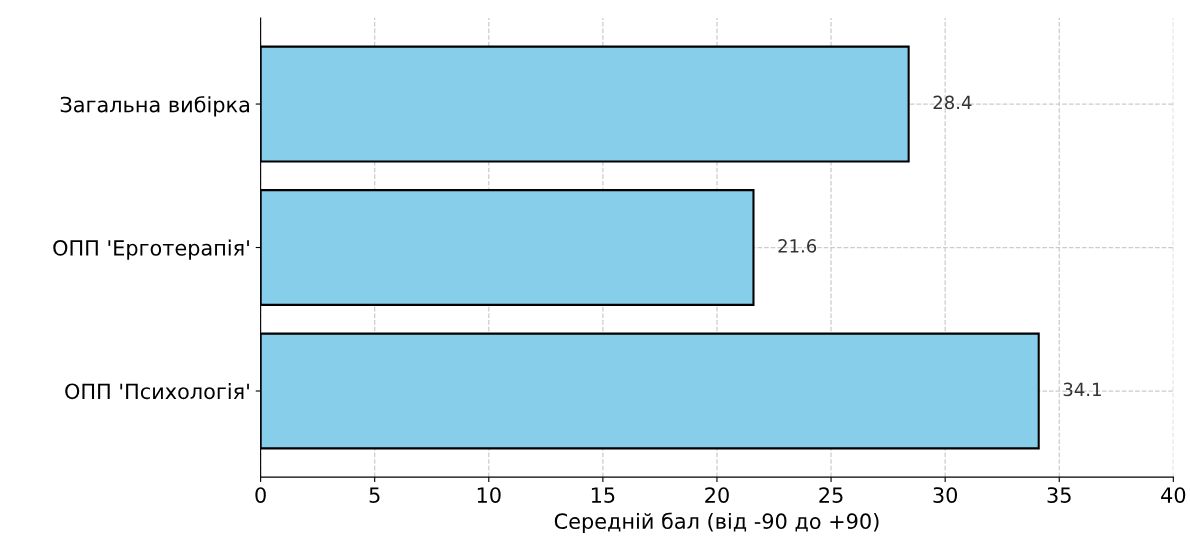 The width and height of the screenshot is (1190, 544). I want to click on x-tick-label: 20, so click(717, 495).